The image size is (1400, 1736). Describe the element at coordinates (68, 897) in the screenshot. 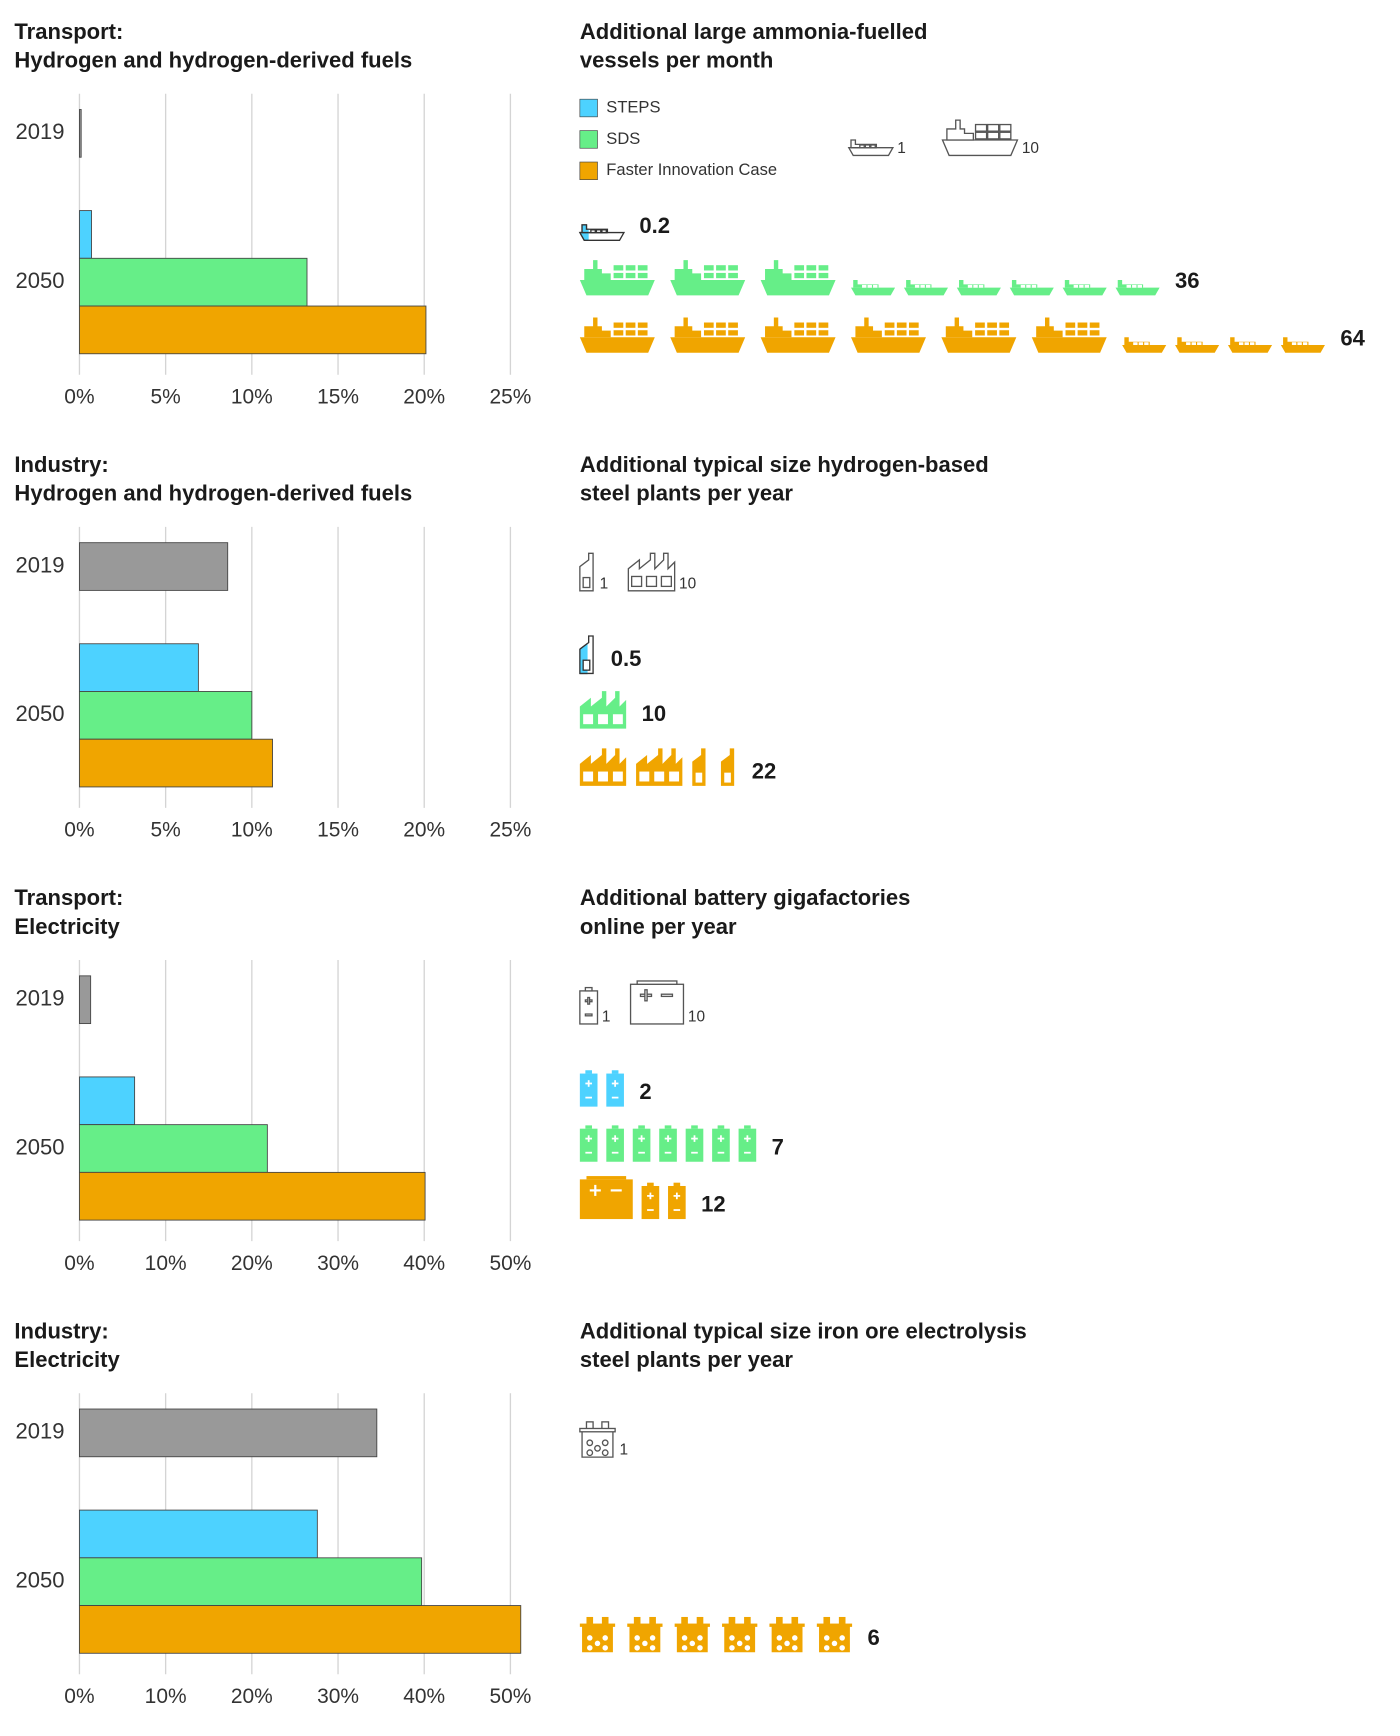

I see `chart-title: Transport:` at that location.